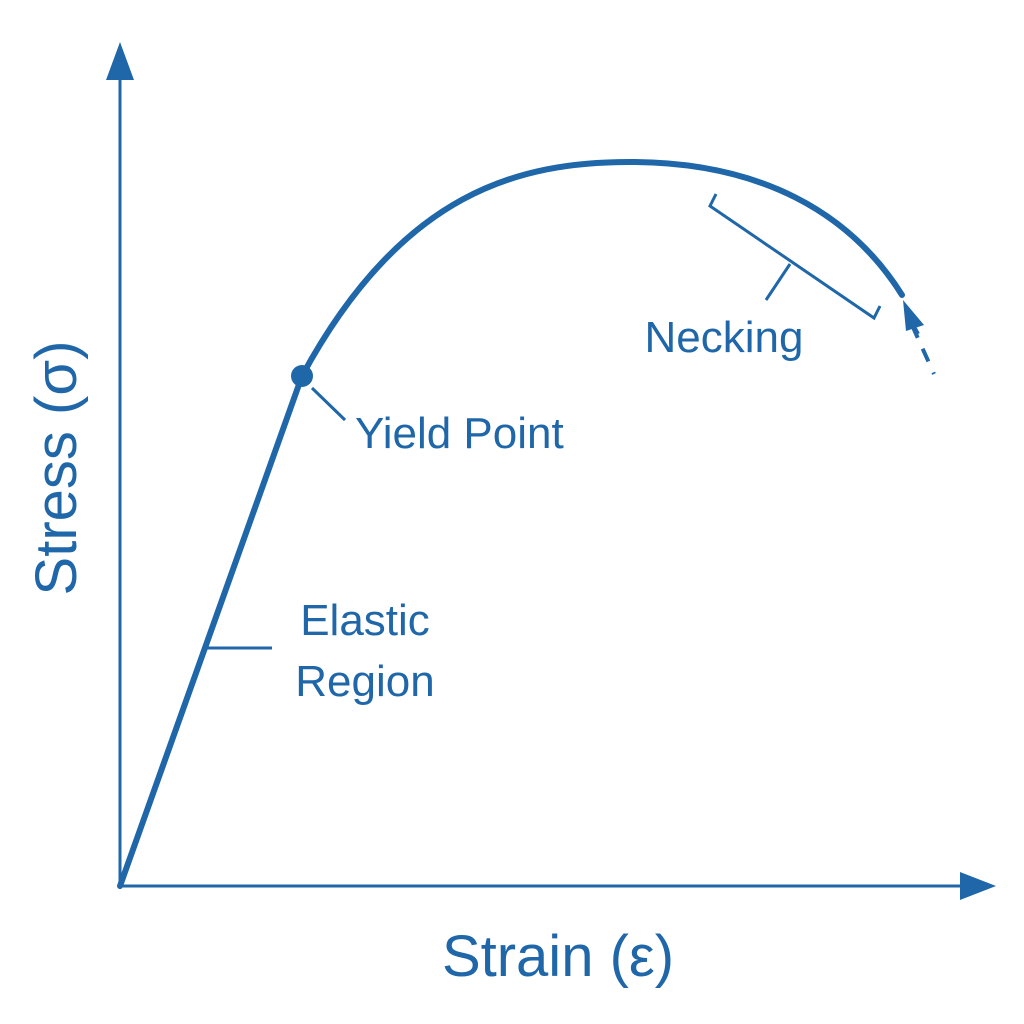 The image size is (1024, 1024). Describe the element at coordinates (365, 620) in the screenshot. I see `elastic-region-label-line1: Elastic` at that location.